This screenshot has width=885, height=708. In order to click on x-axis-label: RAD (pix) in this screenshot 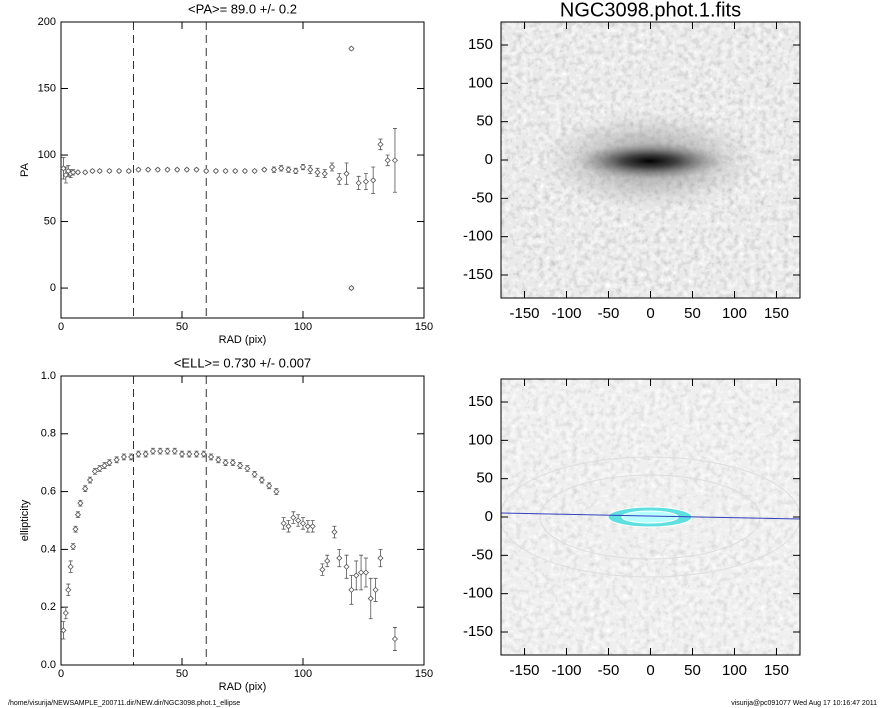, I will do `click(243, 687)`.